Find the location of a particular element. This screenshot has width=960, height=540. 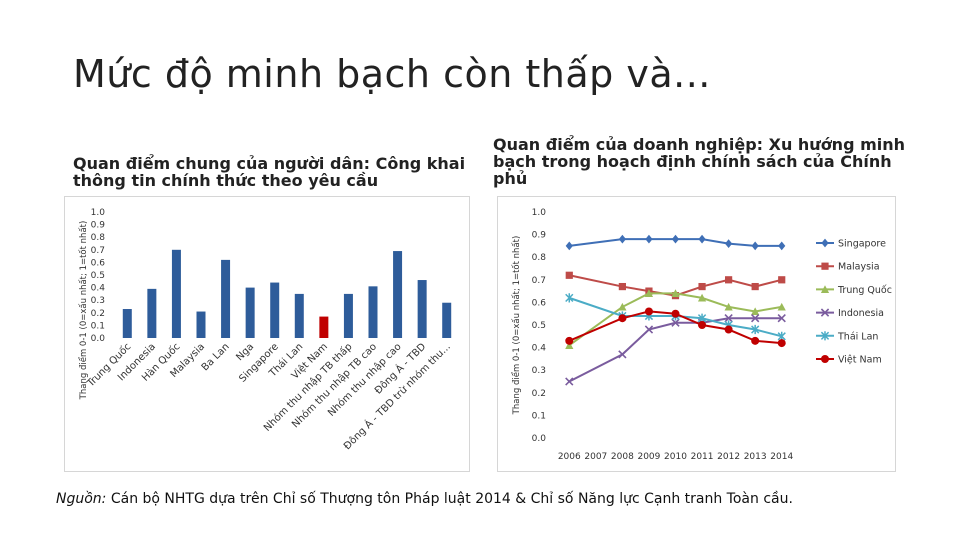

bar-category-label: Ba Lan is located at coordinates (216, 357).